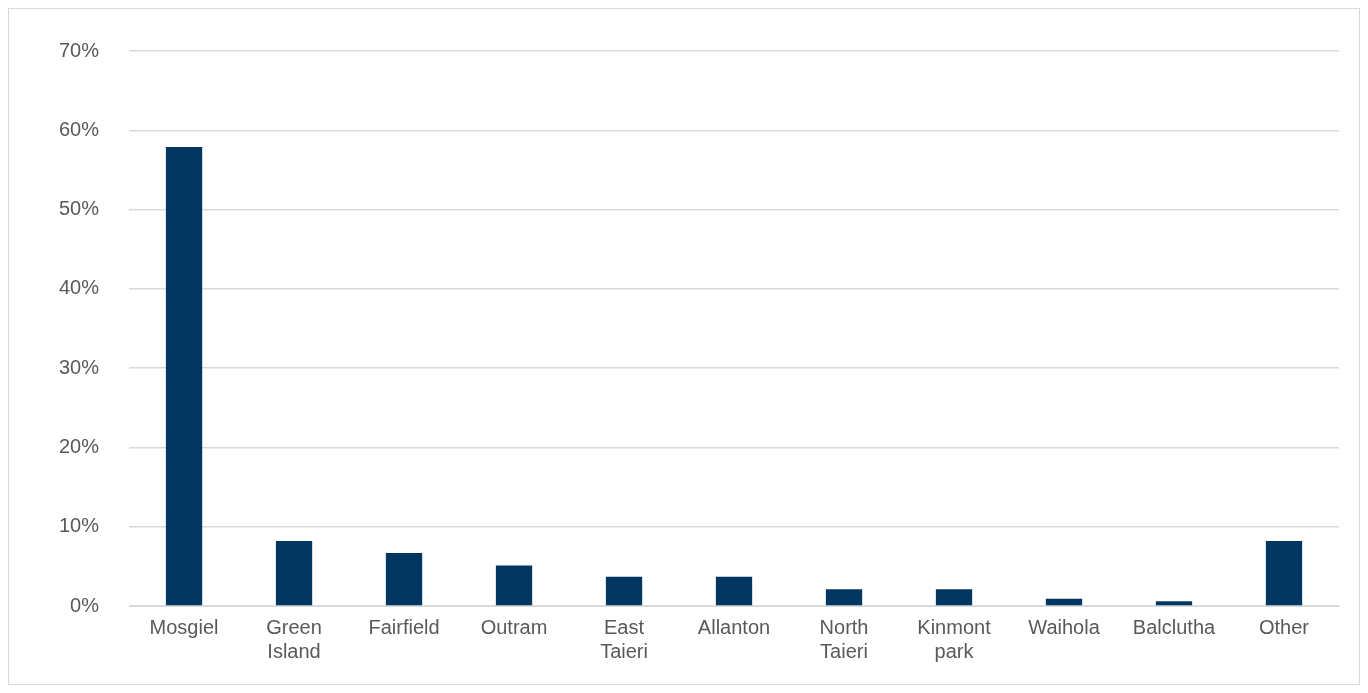  Describe the element at coordinates (79, 525) in the screenshot. I see `y-tick-label: 10%` at that location.